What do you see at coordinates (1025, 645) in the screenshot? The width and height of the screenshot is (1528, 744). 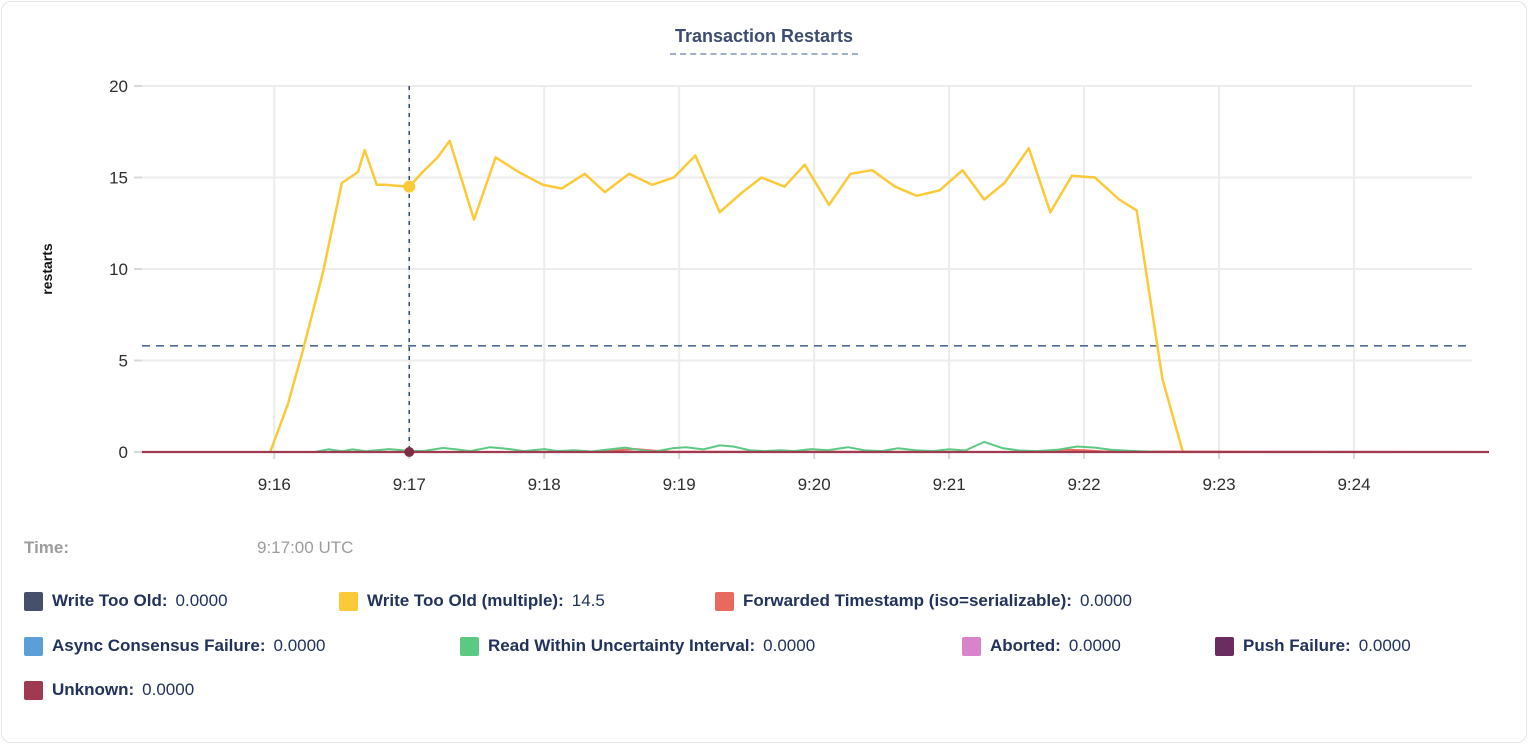 I see `legend-label: Aborted:` at bounding box center [1025, 645].